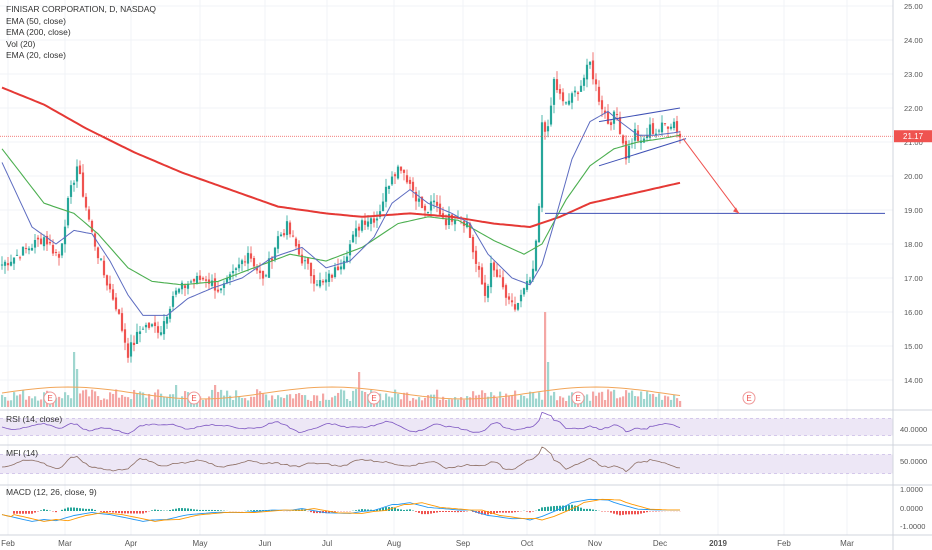 This screenshot has height=550, width=932. Describe the element at coordinates (38, 32) in the screenshot. I see `legend-ema200: EMA (200, close)` at that location.